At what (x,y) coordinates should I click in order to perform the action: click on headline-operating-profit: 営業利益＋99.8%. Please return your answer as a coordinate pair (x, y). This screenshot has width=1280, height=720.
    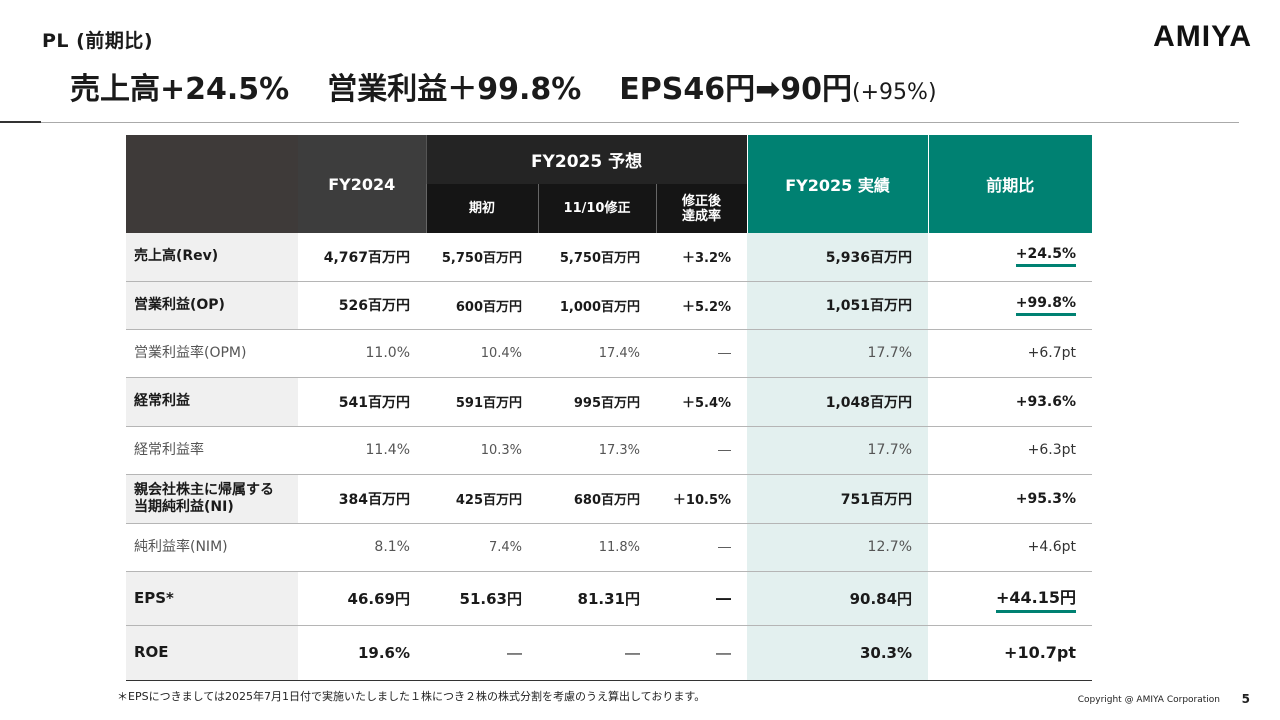
    Looking at the image, I should click on (454, 89).